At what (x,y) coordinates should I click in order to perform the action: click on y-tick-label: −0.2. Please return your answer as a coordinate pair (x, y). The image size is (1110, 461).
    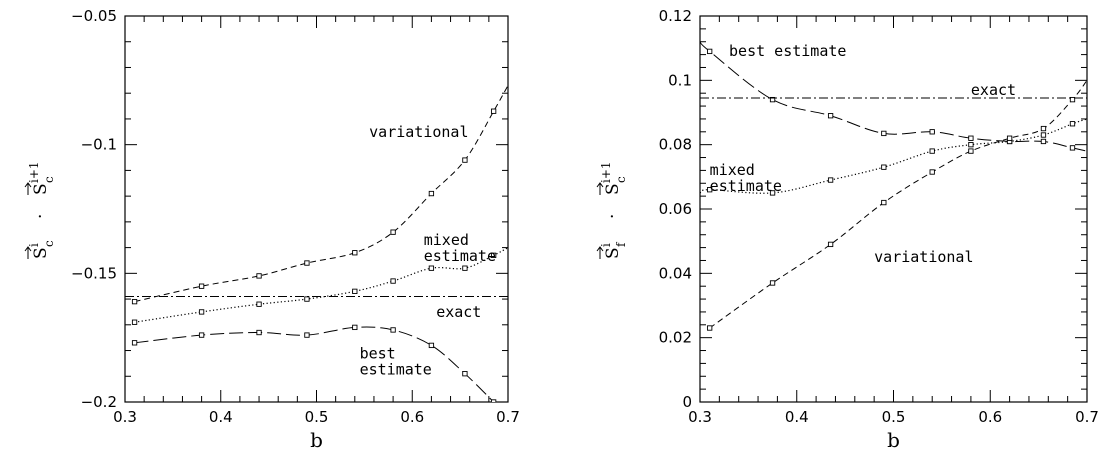
    Looking at the image, I should click on (99, 402).